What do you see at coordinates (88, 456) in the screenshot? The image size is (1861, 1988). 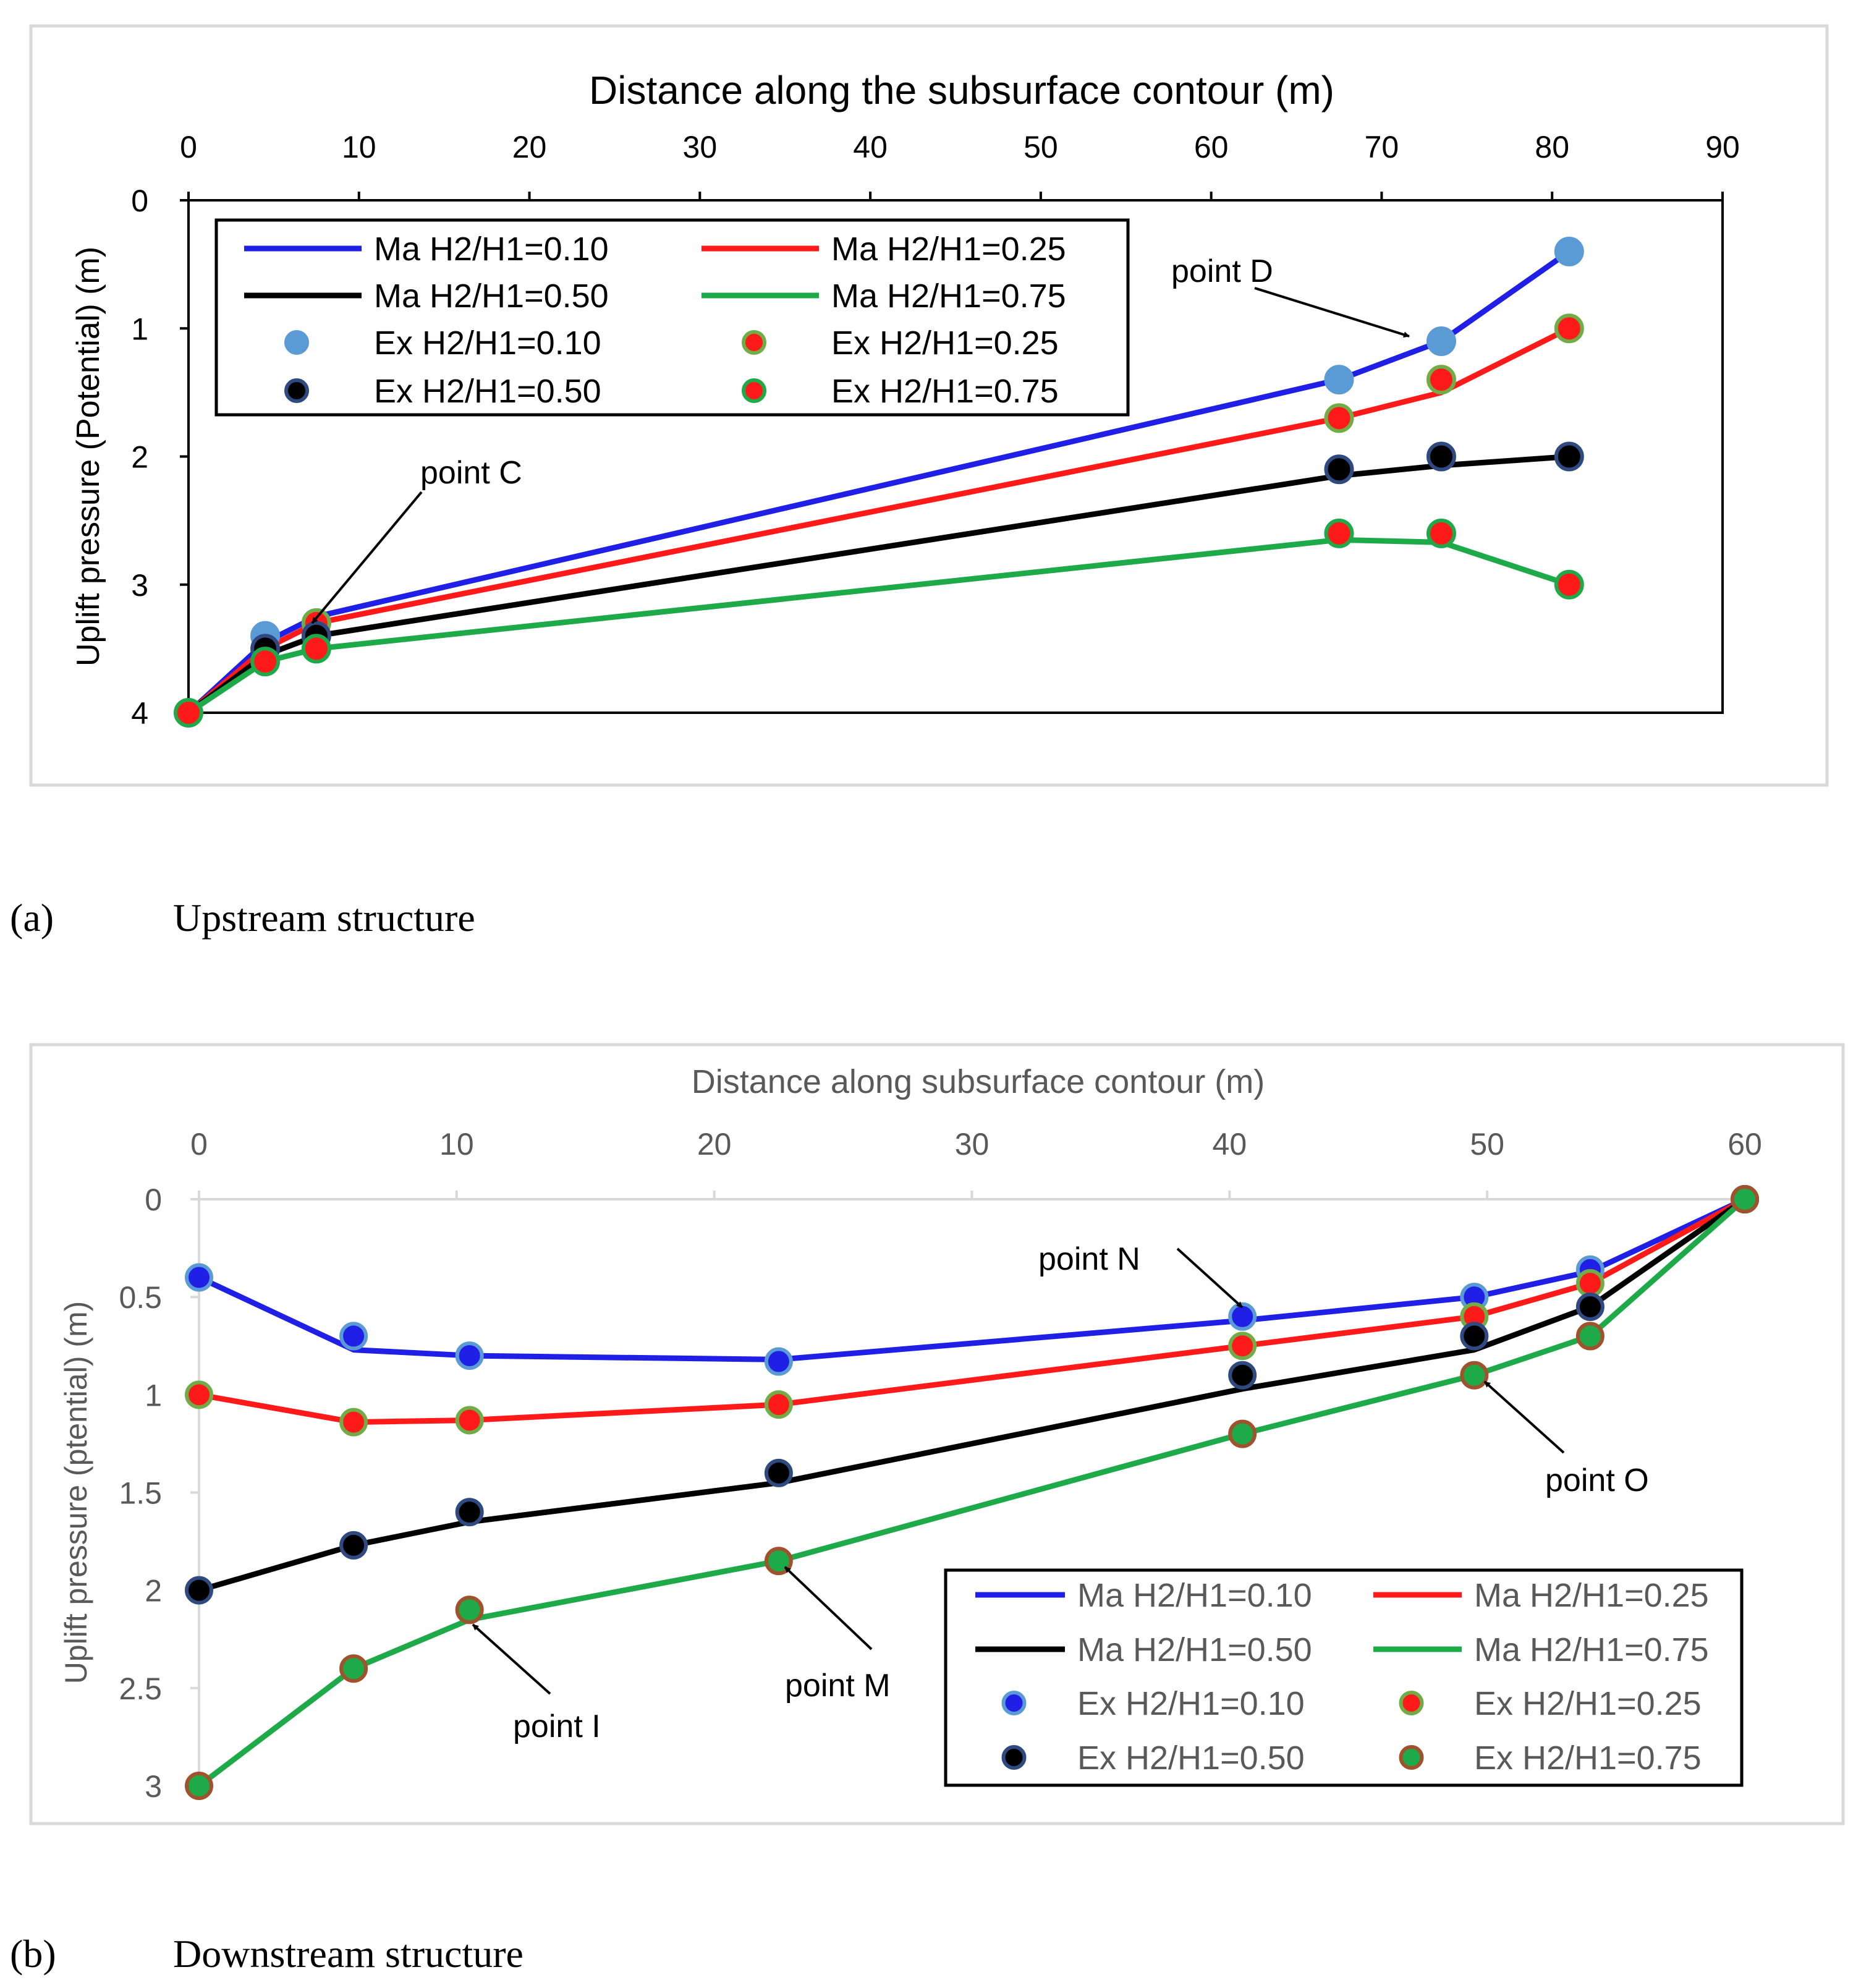 I see `y-axis-title: Uplift pressure (Potential) (m)` at bounding box center [88, 456].